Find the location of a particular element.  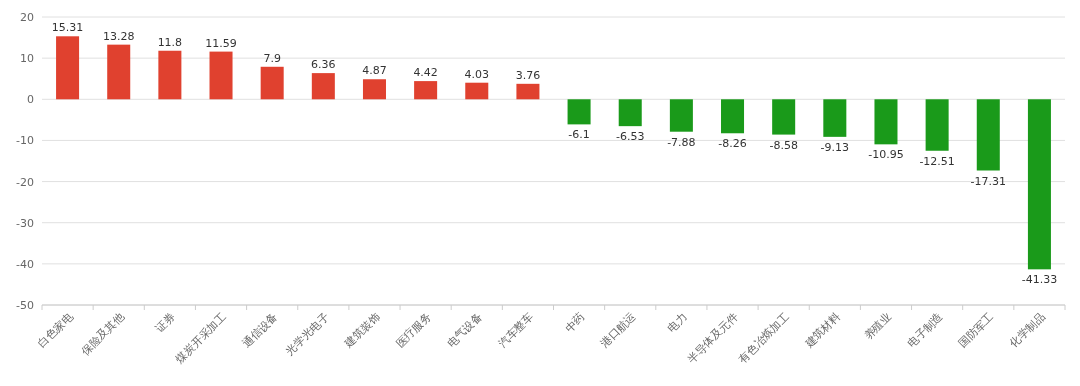

data-label: 13.28 is located at coordinates (118, 36).